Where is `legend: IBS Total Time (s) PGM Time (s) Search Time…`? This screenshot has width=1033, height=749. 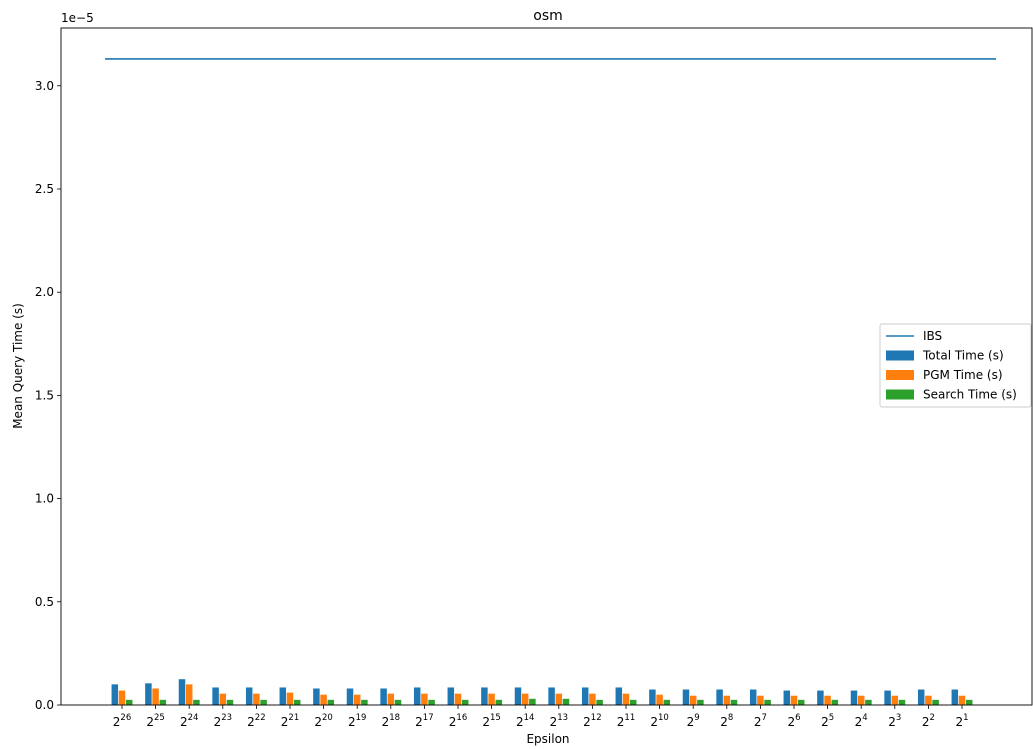 legend: IBS Total Time (s) PGM Time (s) Search Time… is located at coordinates (955, 365).